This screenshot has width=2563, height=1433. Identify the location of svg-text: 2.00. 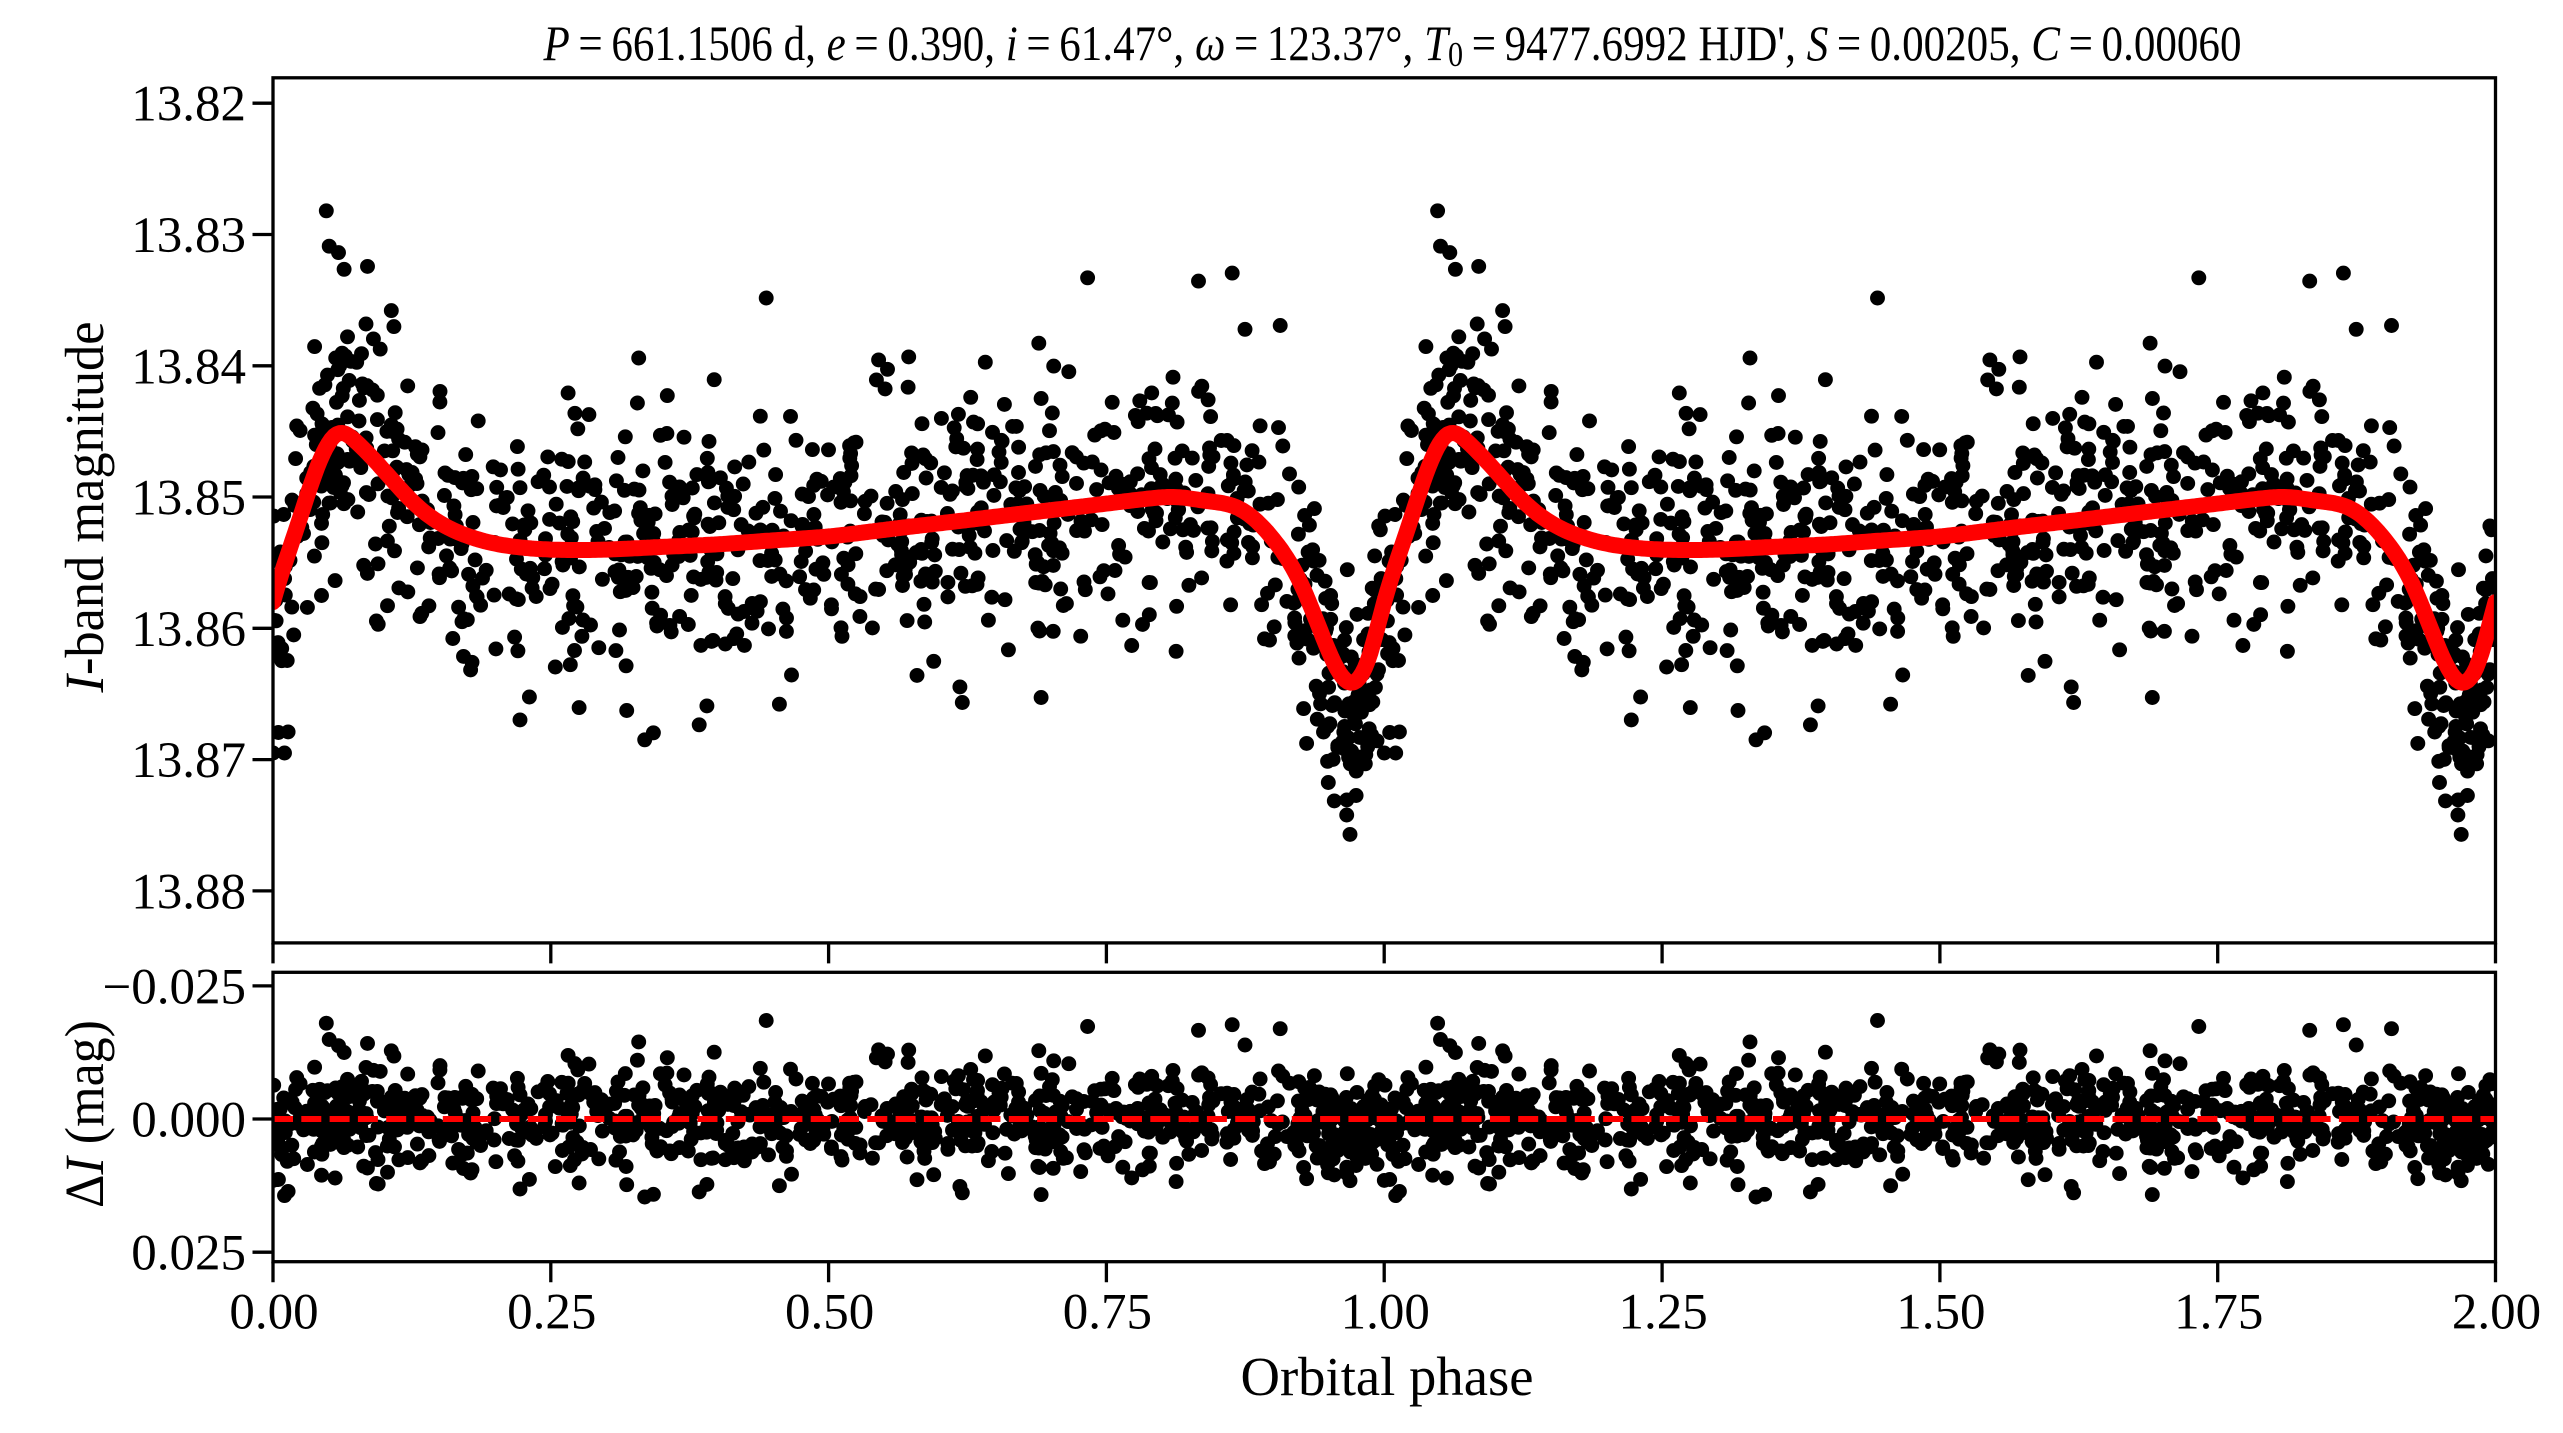
(2496, 1313).